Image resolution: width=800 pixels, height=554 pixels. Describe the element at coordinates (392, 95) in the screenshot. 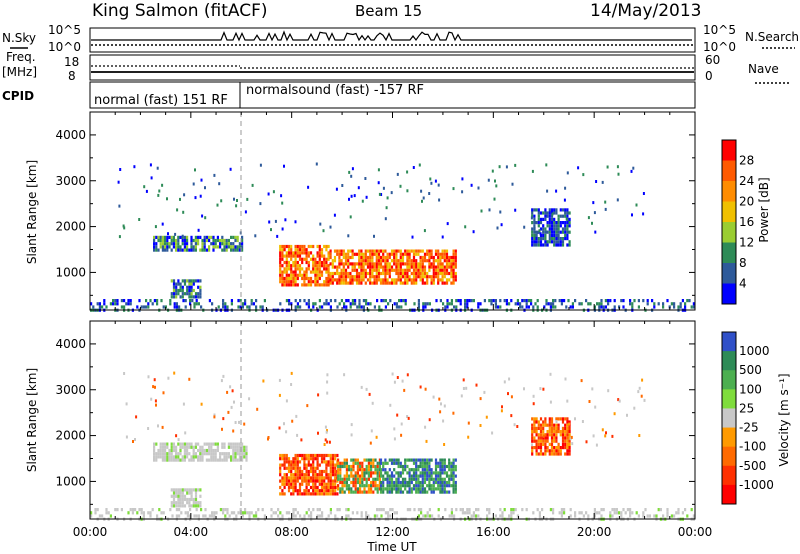

I see `cpid-panel` at that location.